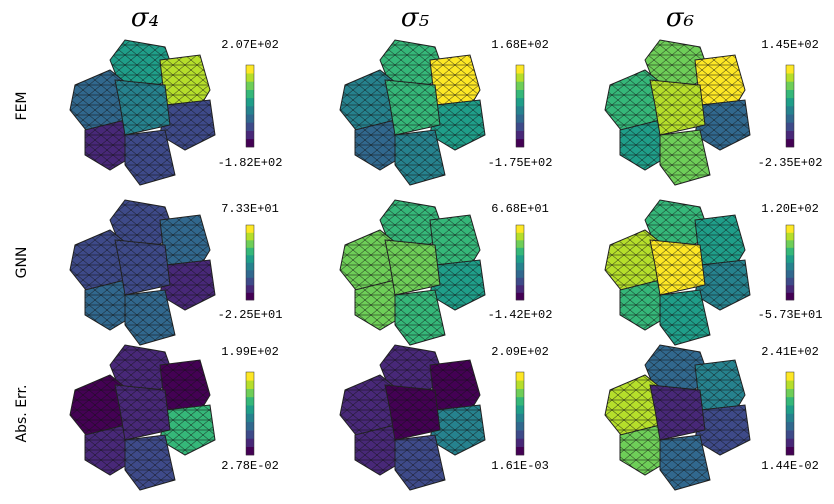 The width and height of the screenshot is (834, 504). What do you see at coordinates (250, 45) in the screenshot?
I see `colorbar-max: 2.07E+02` at bounding box center [250, 45].